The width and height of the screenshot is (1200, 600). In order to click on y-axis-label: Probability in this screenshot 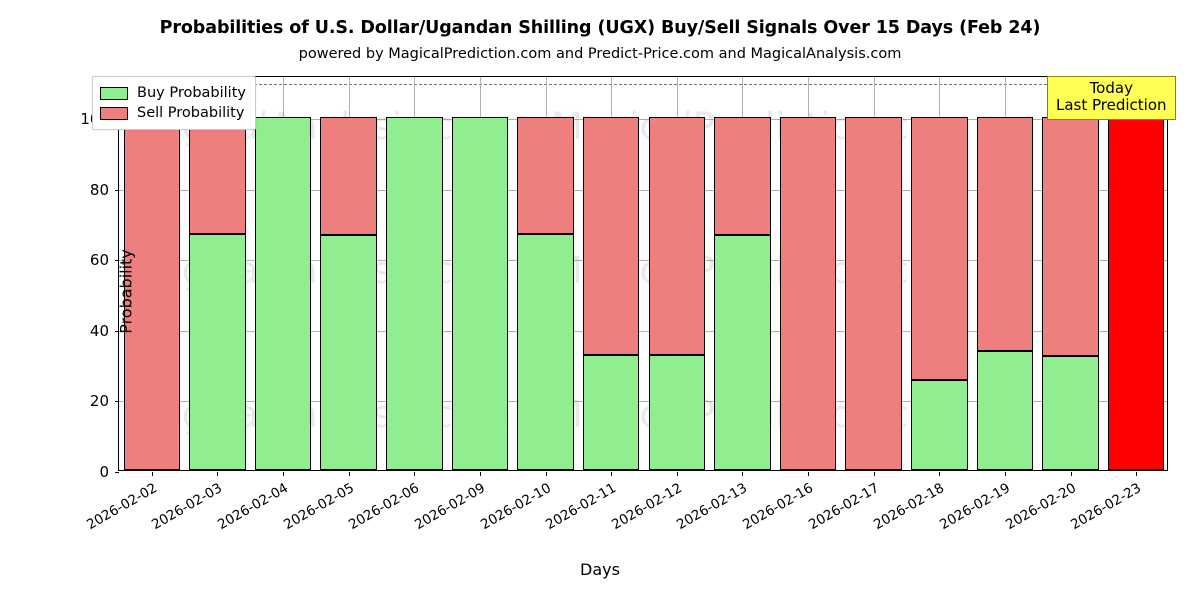, I will do `click(126, 291)`.